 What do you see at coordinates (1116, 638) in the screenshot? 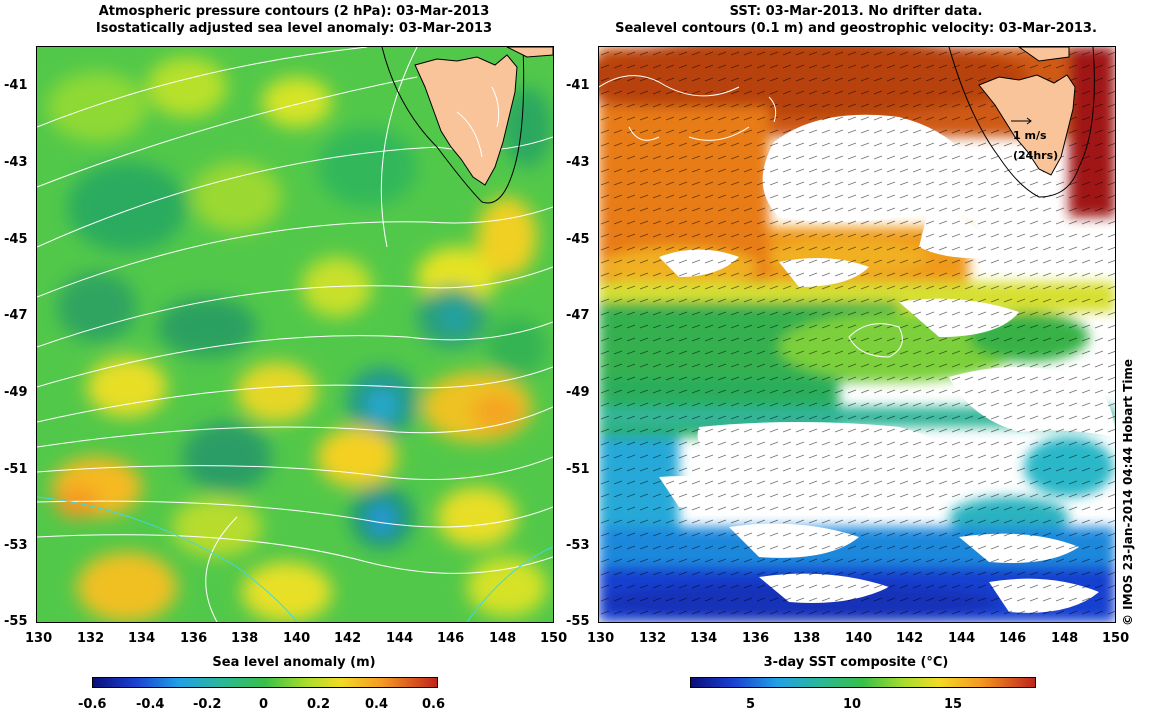
I see `right-x-tick: 150` at bounding box center [1116, 638].